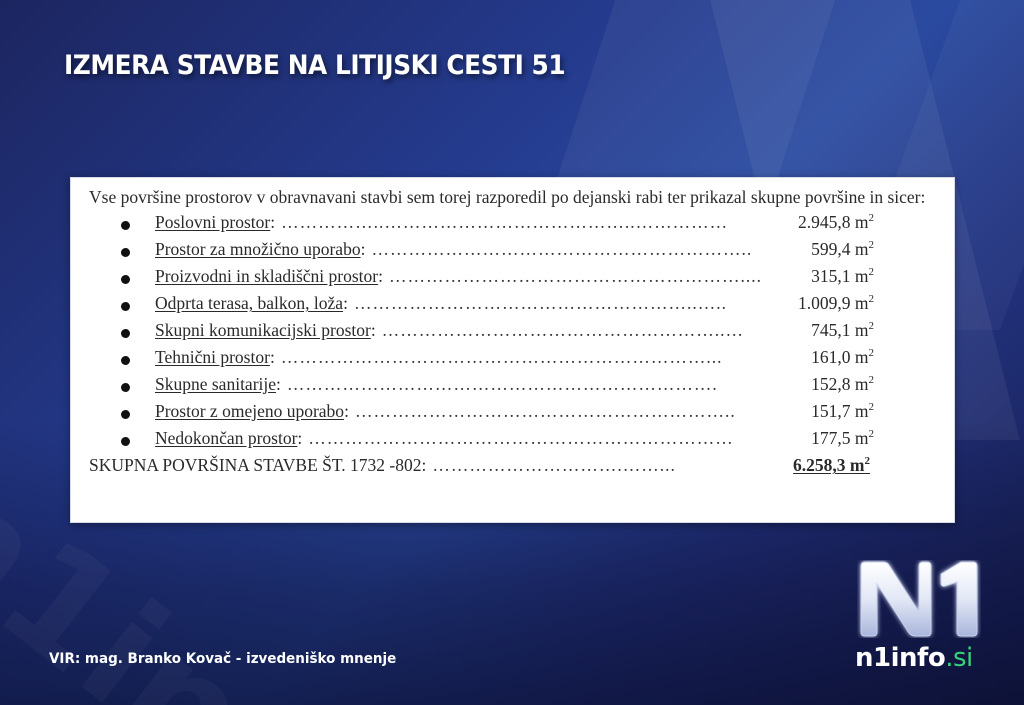 The image size is (1024, 705). I want to click on area-value: 2.945,8 m2, so click(836, 222).